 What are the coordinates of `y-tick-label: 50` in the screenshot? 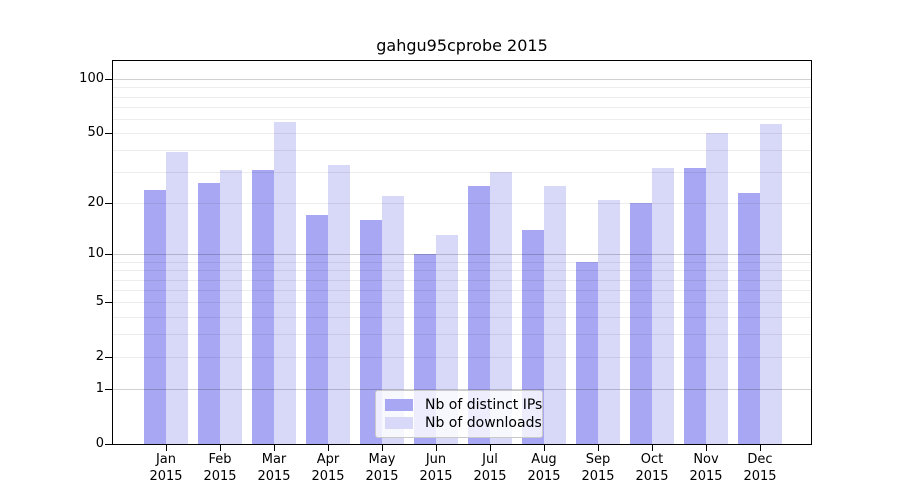 It's located at (95, 132).